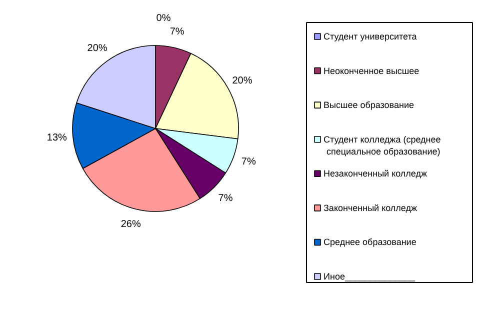  What do you see at coordinates (370, 242) in the screenshot?
I see `legend-label: Среднее образование` at bounding box center [370, 242].